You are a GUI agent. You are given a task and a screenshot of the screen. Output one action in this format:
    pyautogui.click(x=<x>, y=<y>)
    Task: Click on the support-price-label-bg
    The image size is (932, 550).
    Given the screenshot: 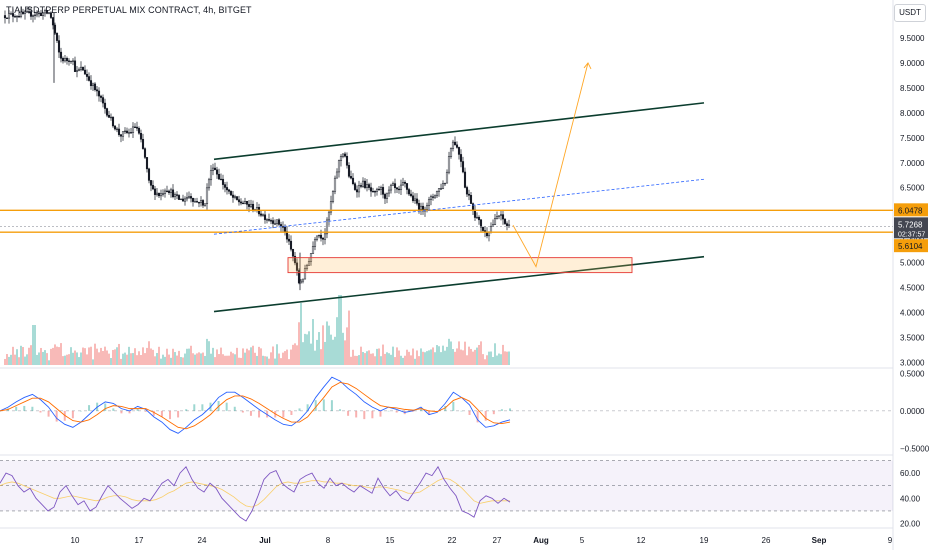 What is the action you would take?
    pyautogui.click(x=911, y=246)
    